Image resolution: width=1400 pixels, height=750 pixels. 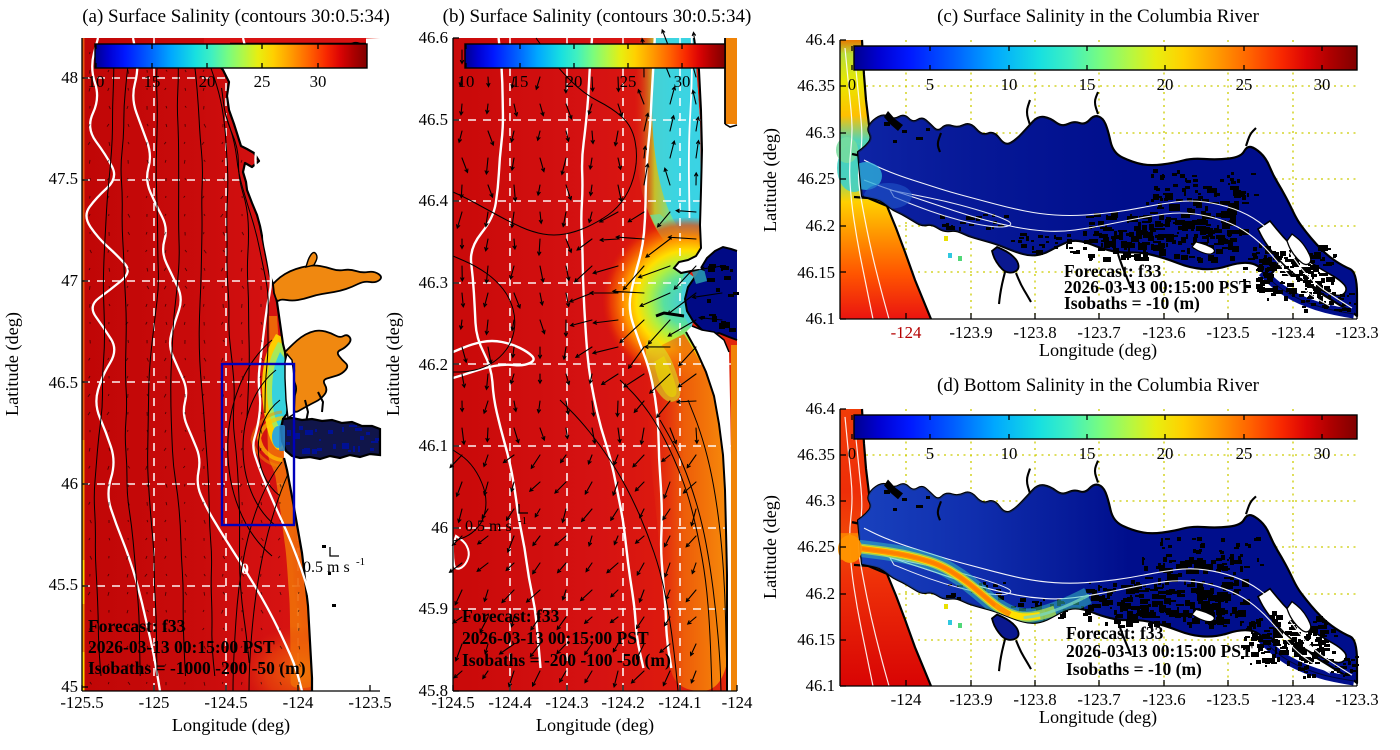 I want to click on svg-text: 46.6, so click(x=433, y=37).